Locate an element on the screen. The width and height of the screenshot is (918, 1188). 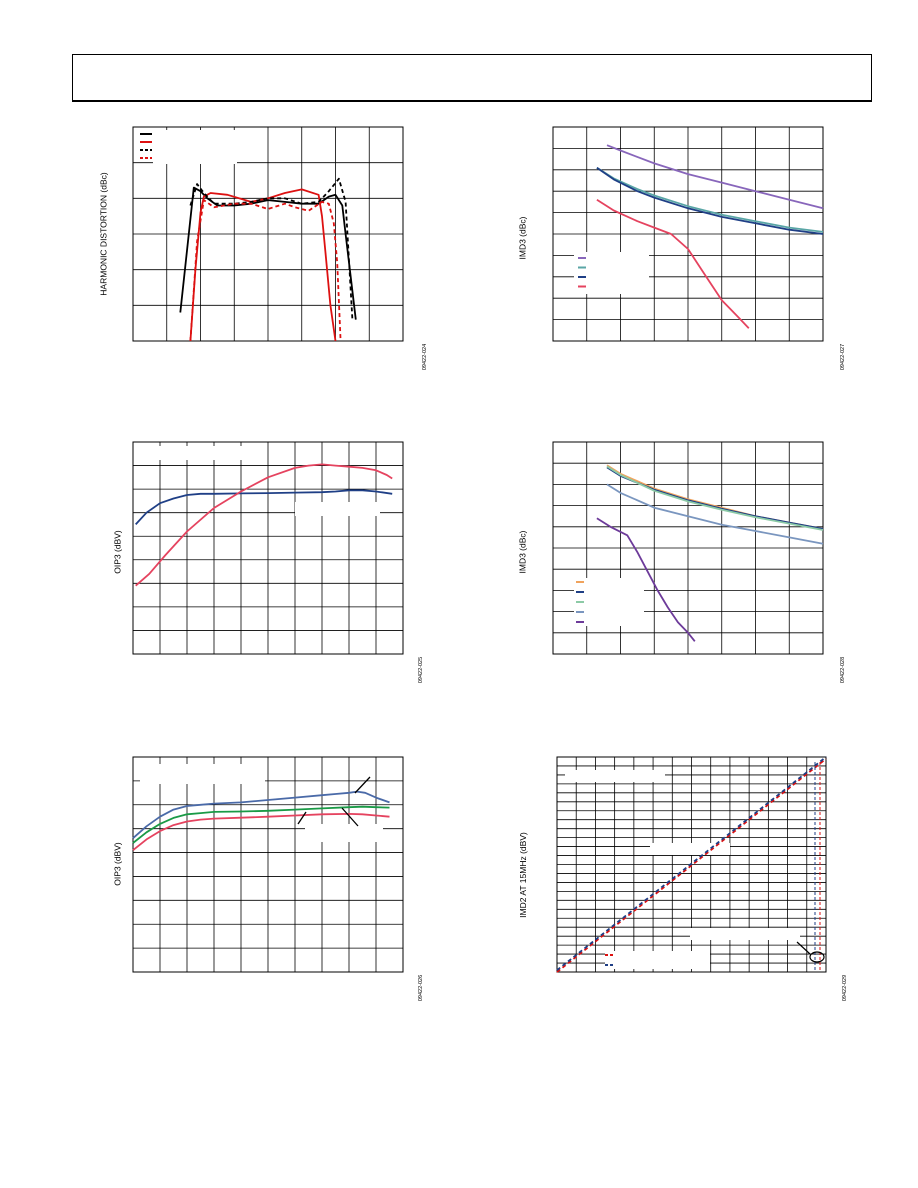
chart-c4-grid is located at coordinates (688, 548).